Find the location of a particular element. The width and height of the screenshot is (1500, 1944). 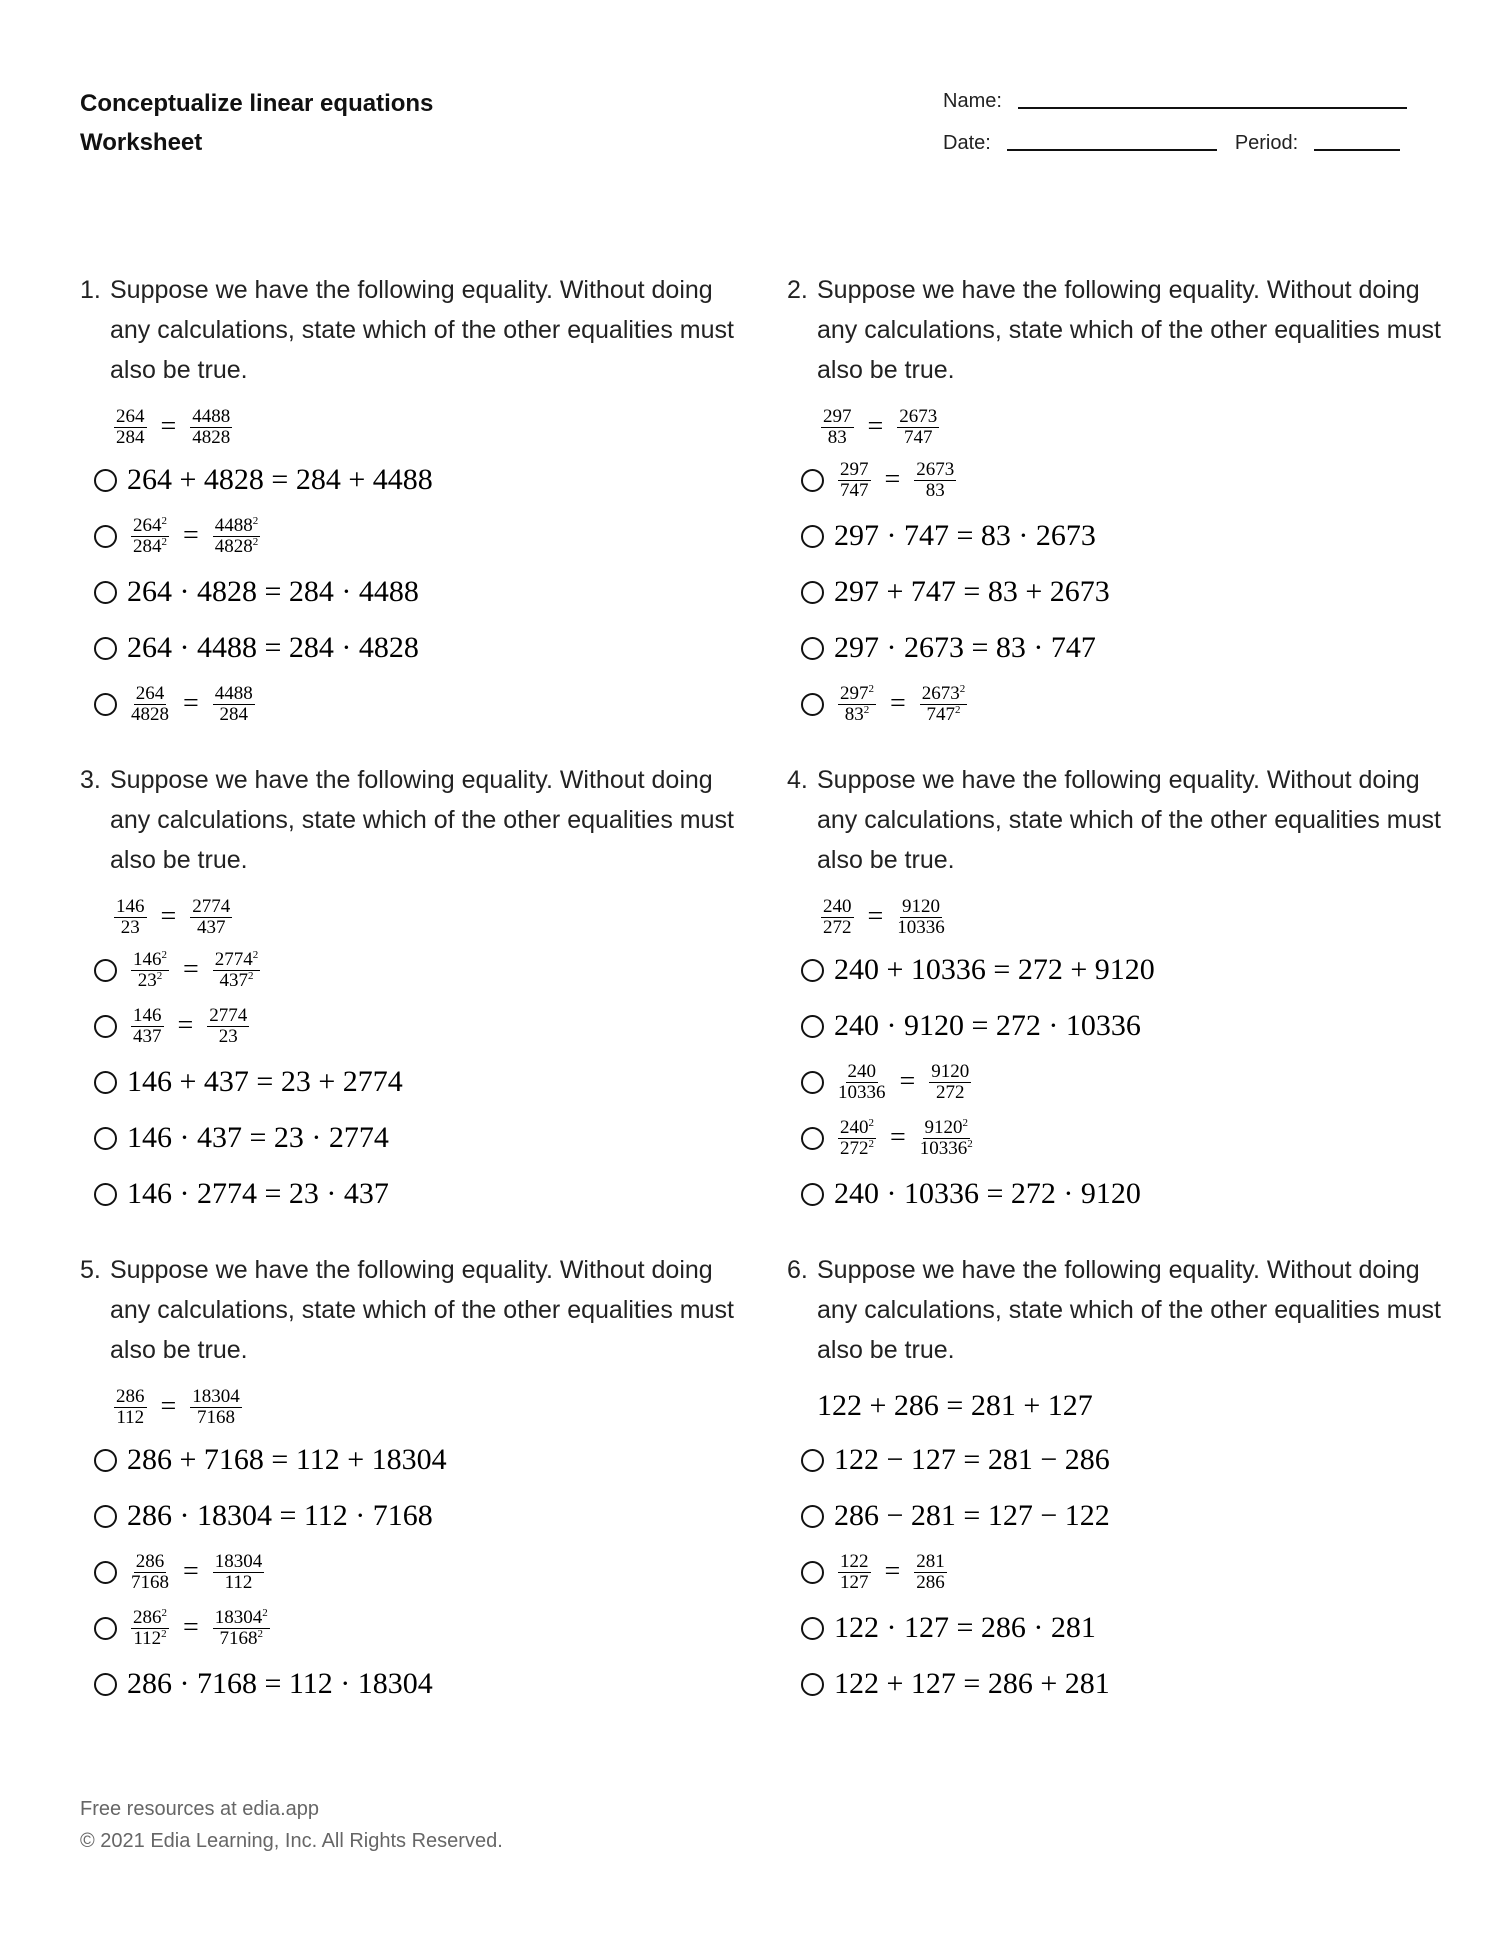

equals-sign: = is located at coordinates (892, 1571).